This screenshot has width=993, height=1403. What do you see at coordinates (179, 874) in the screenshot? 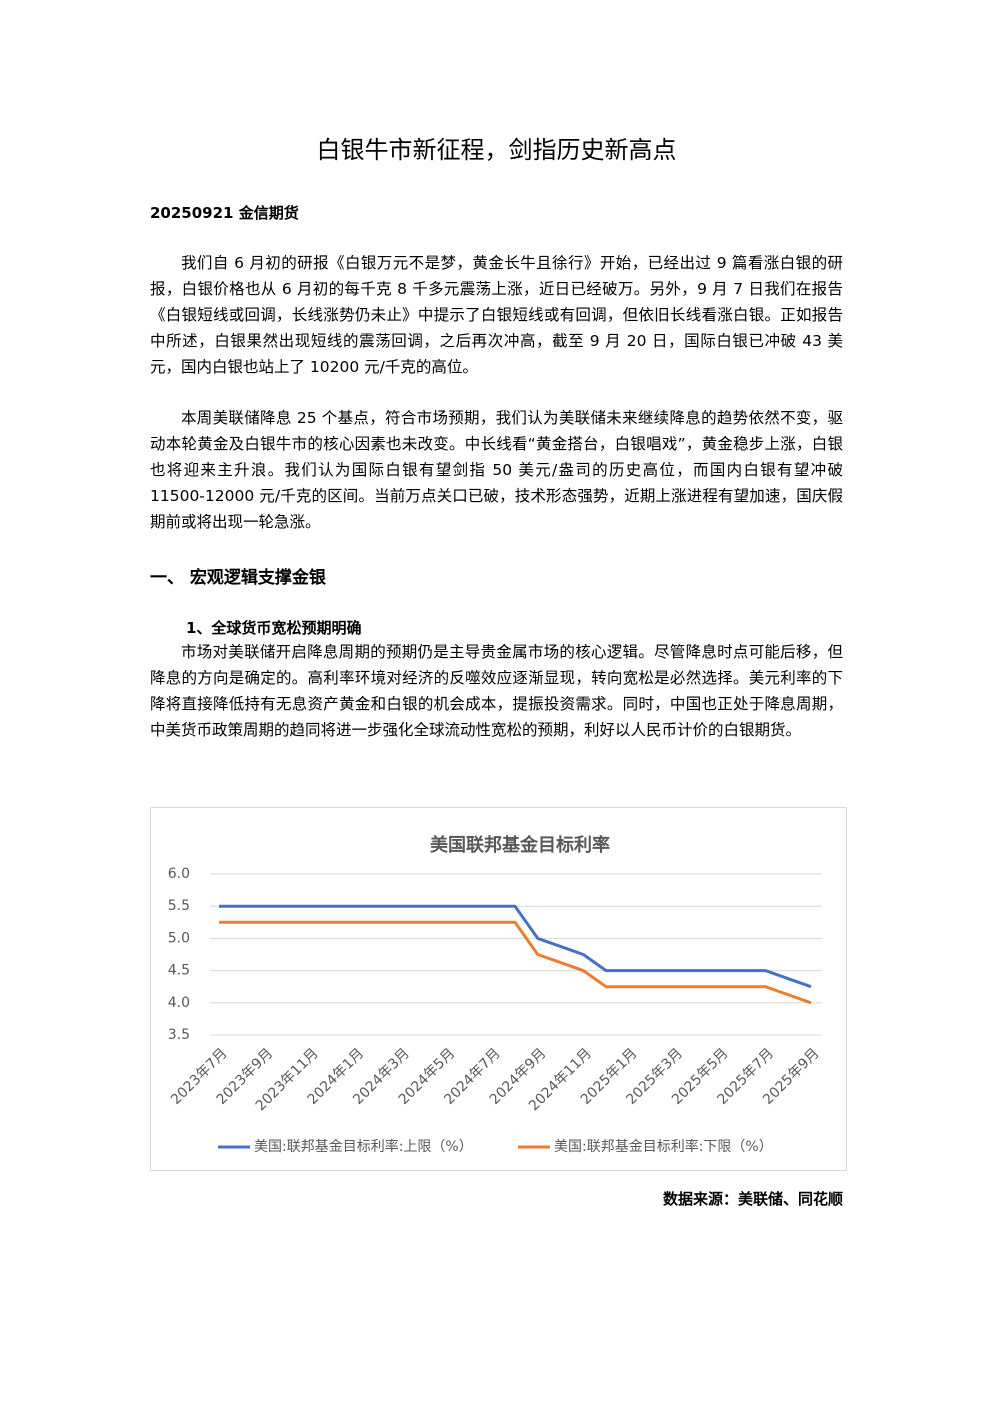
I see `y-tick-label: 6.0` at bounding box center [179, 874].